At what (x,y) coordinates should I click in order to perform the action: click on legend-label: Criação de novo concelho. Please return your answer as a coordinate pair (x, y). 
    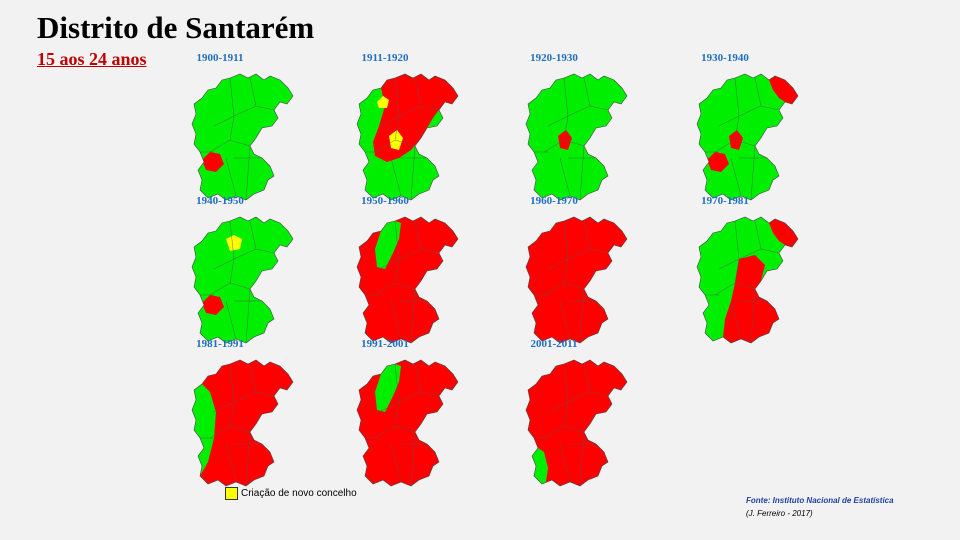
    Looking at the image, I should click on (299, 493).